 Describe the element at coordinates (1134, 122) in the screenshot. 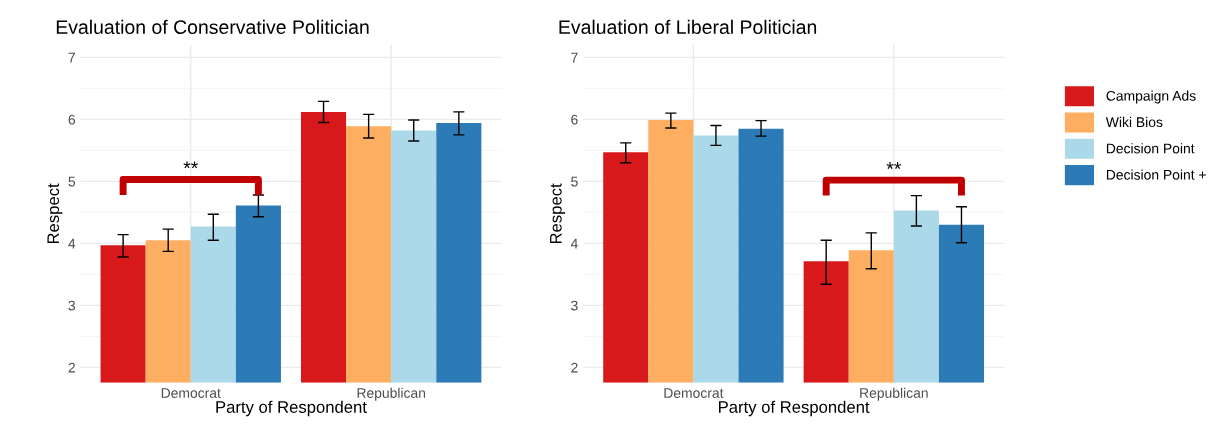

I see `legend-label: Wiki Bios` at that location.